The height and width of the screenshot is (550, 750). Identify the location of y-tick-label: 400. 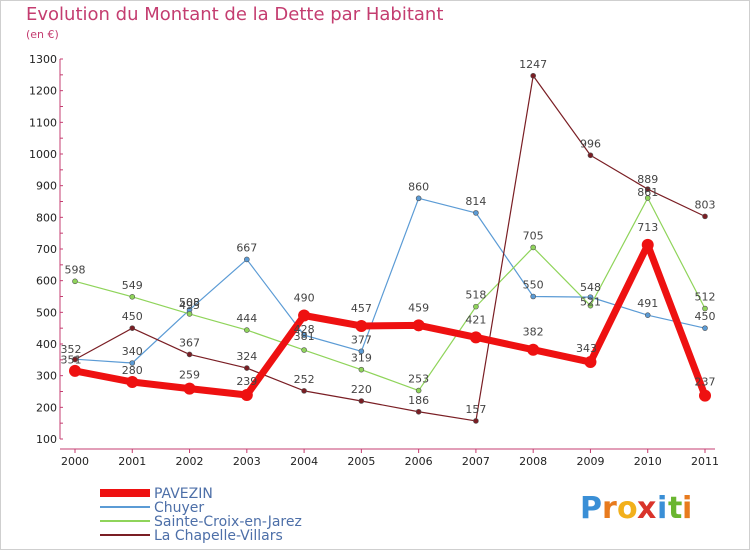
(46, 344).